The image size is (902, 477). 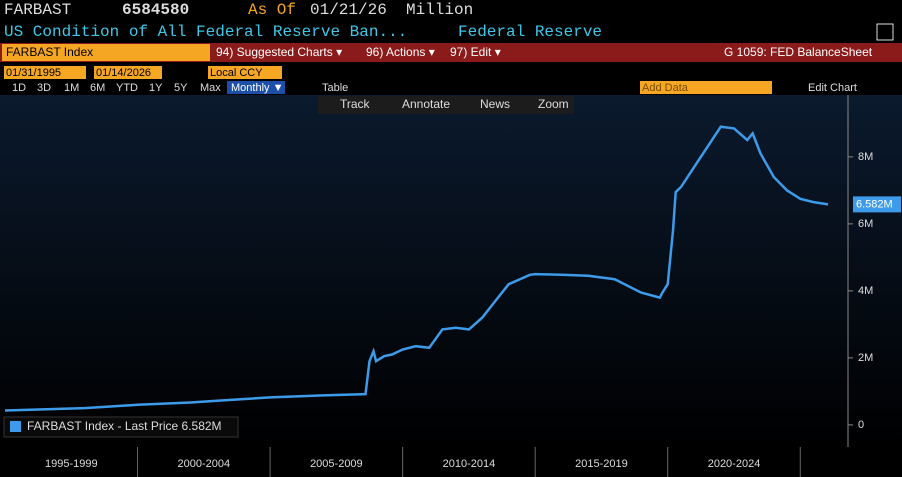 What do you see at coordinates (706, 87) in the screenshot?
I see `add-data-box` at bounding box center [706, 87].